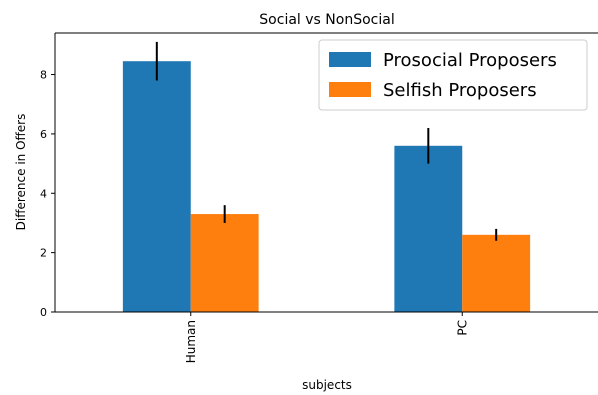  I want to click on legend-label-prosocial-proposers: Prosocial Proposers, so click(470, 60).